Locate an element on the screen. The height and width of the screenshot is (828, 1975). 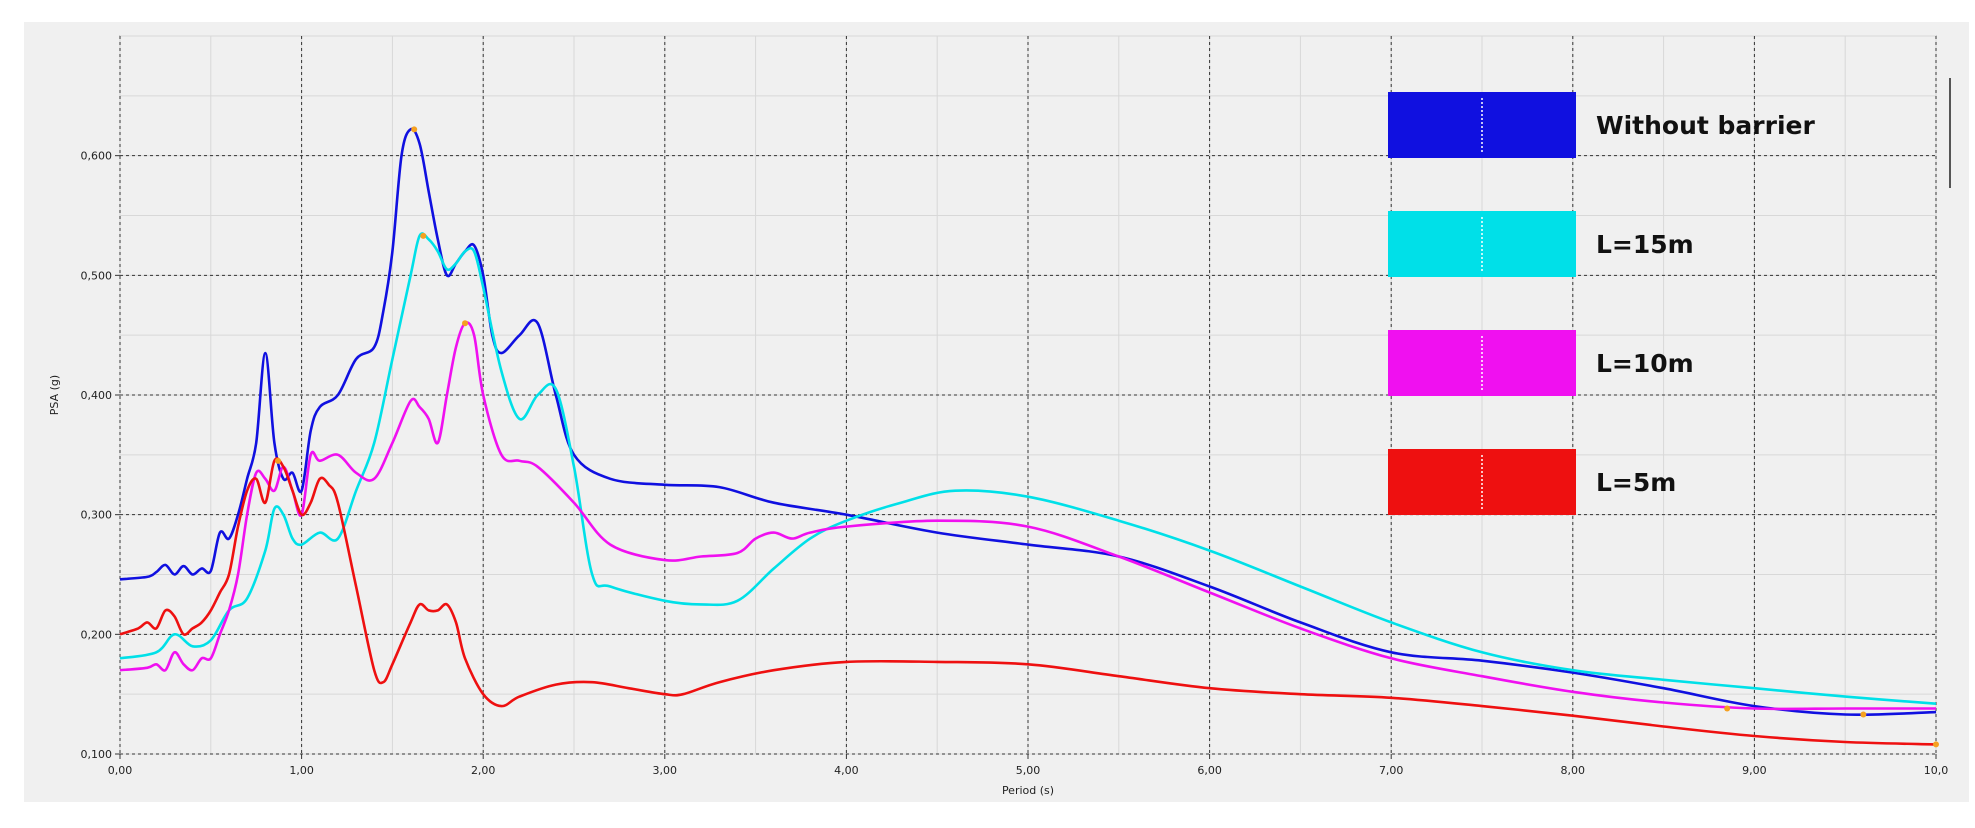
legend-label-0: Without barrier is located at coordinates (1705, 125).